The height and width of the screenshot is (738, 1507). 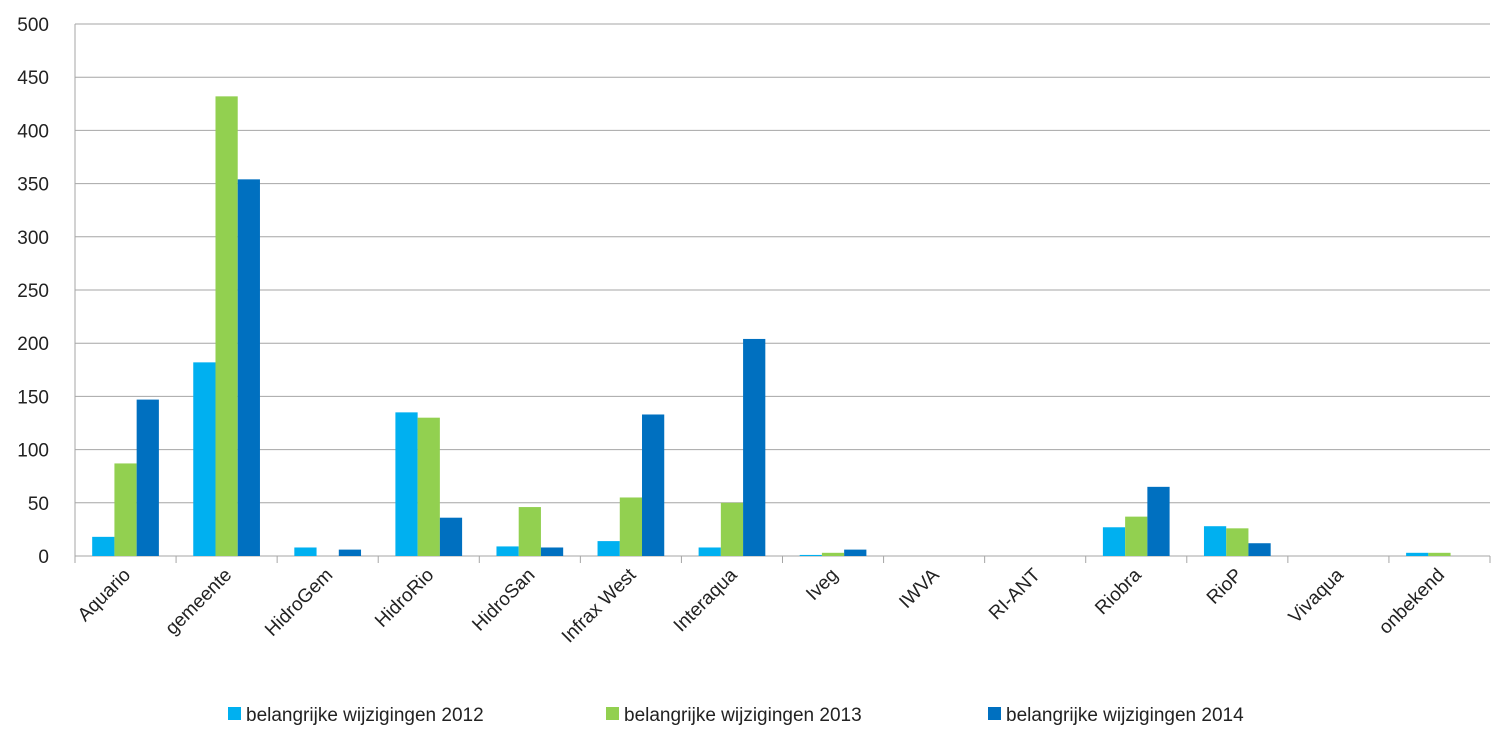 I want to click on x-tick-label: RI-ANT, so click(x=1015, y=594).